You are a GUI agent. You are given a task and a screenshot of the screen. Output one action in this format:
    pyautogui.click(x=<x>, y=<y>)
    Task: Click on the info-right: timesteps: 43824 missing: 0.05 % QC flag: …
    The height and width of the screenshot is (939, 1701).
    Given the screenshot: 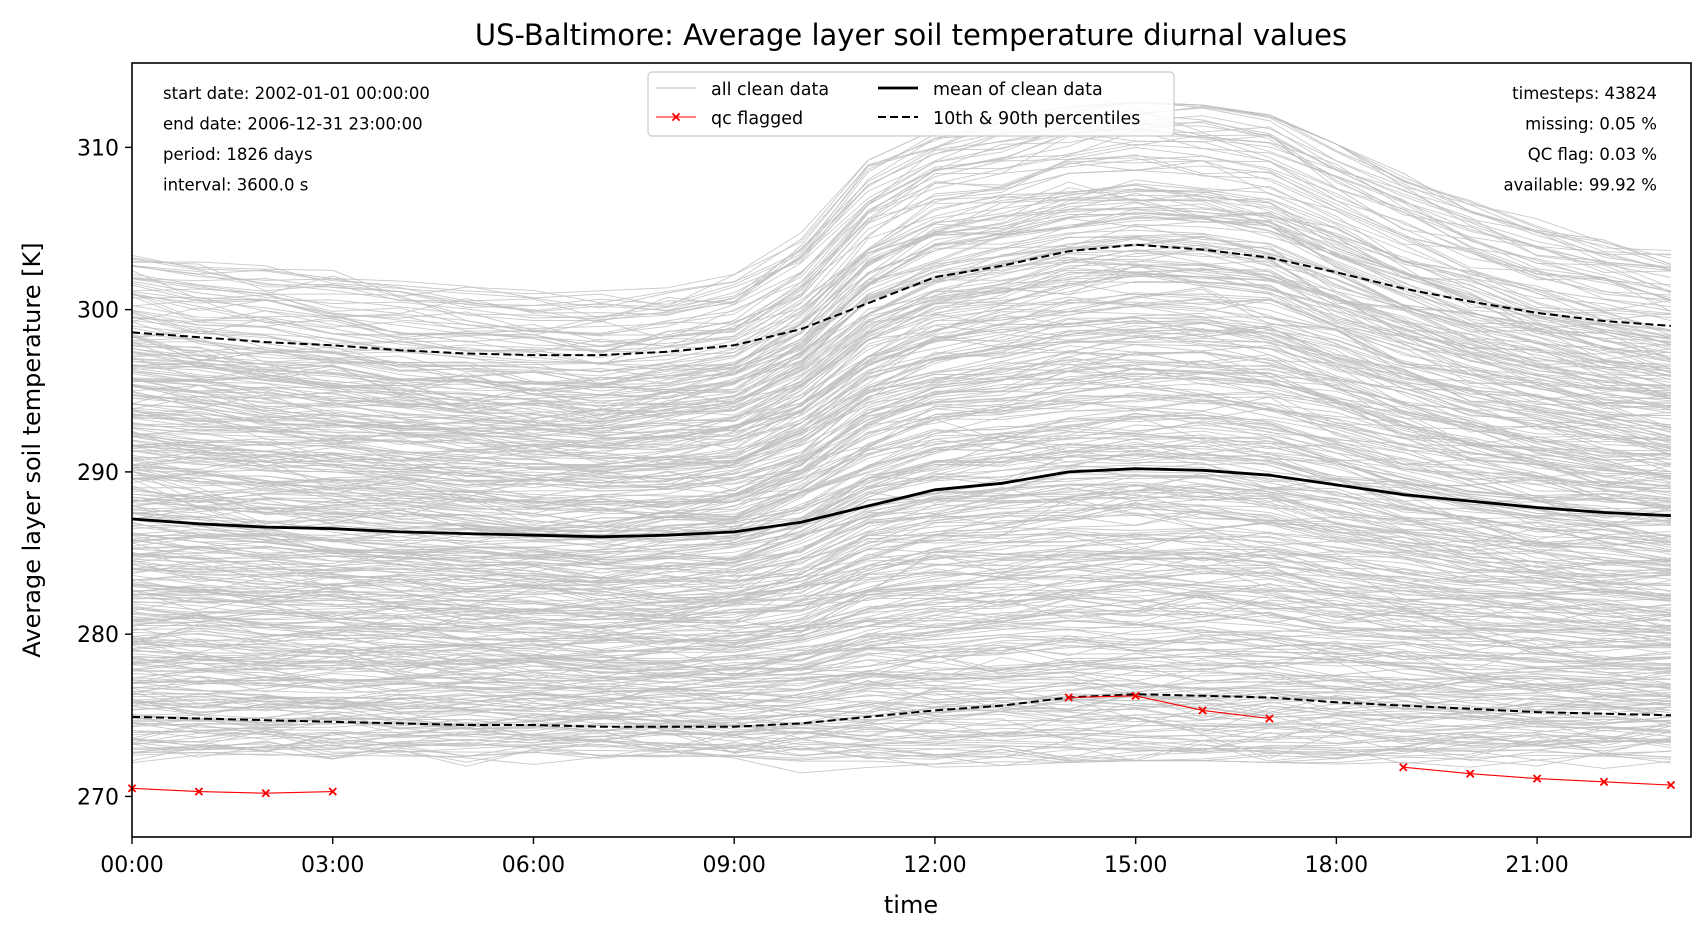 What is the action you would take?
    pyautogui.click(x=1580, y=139)
    